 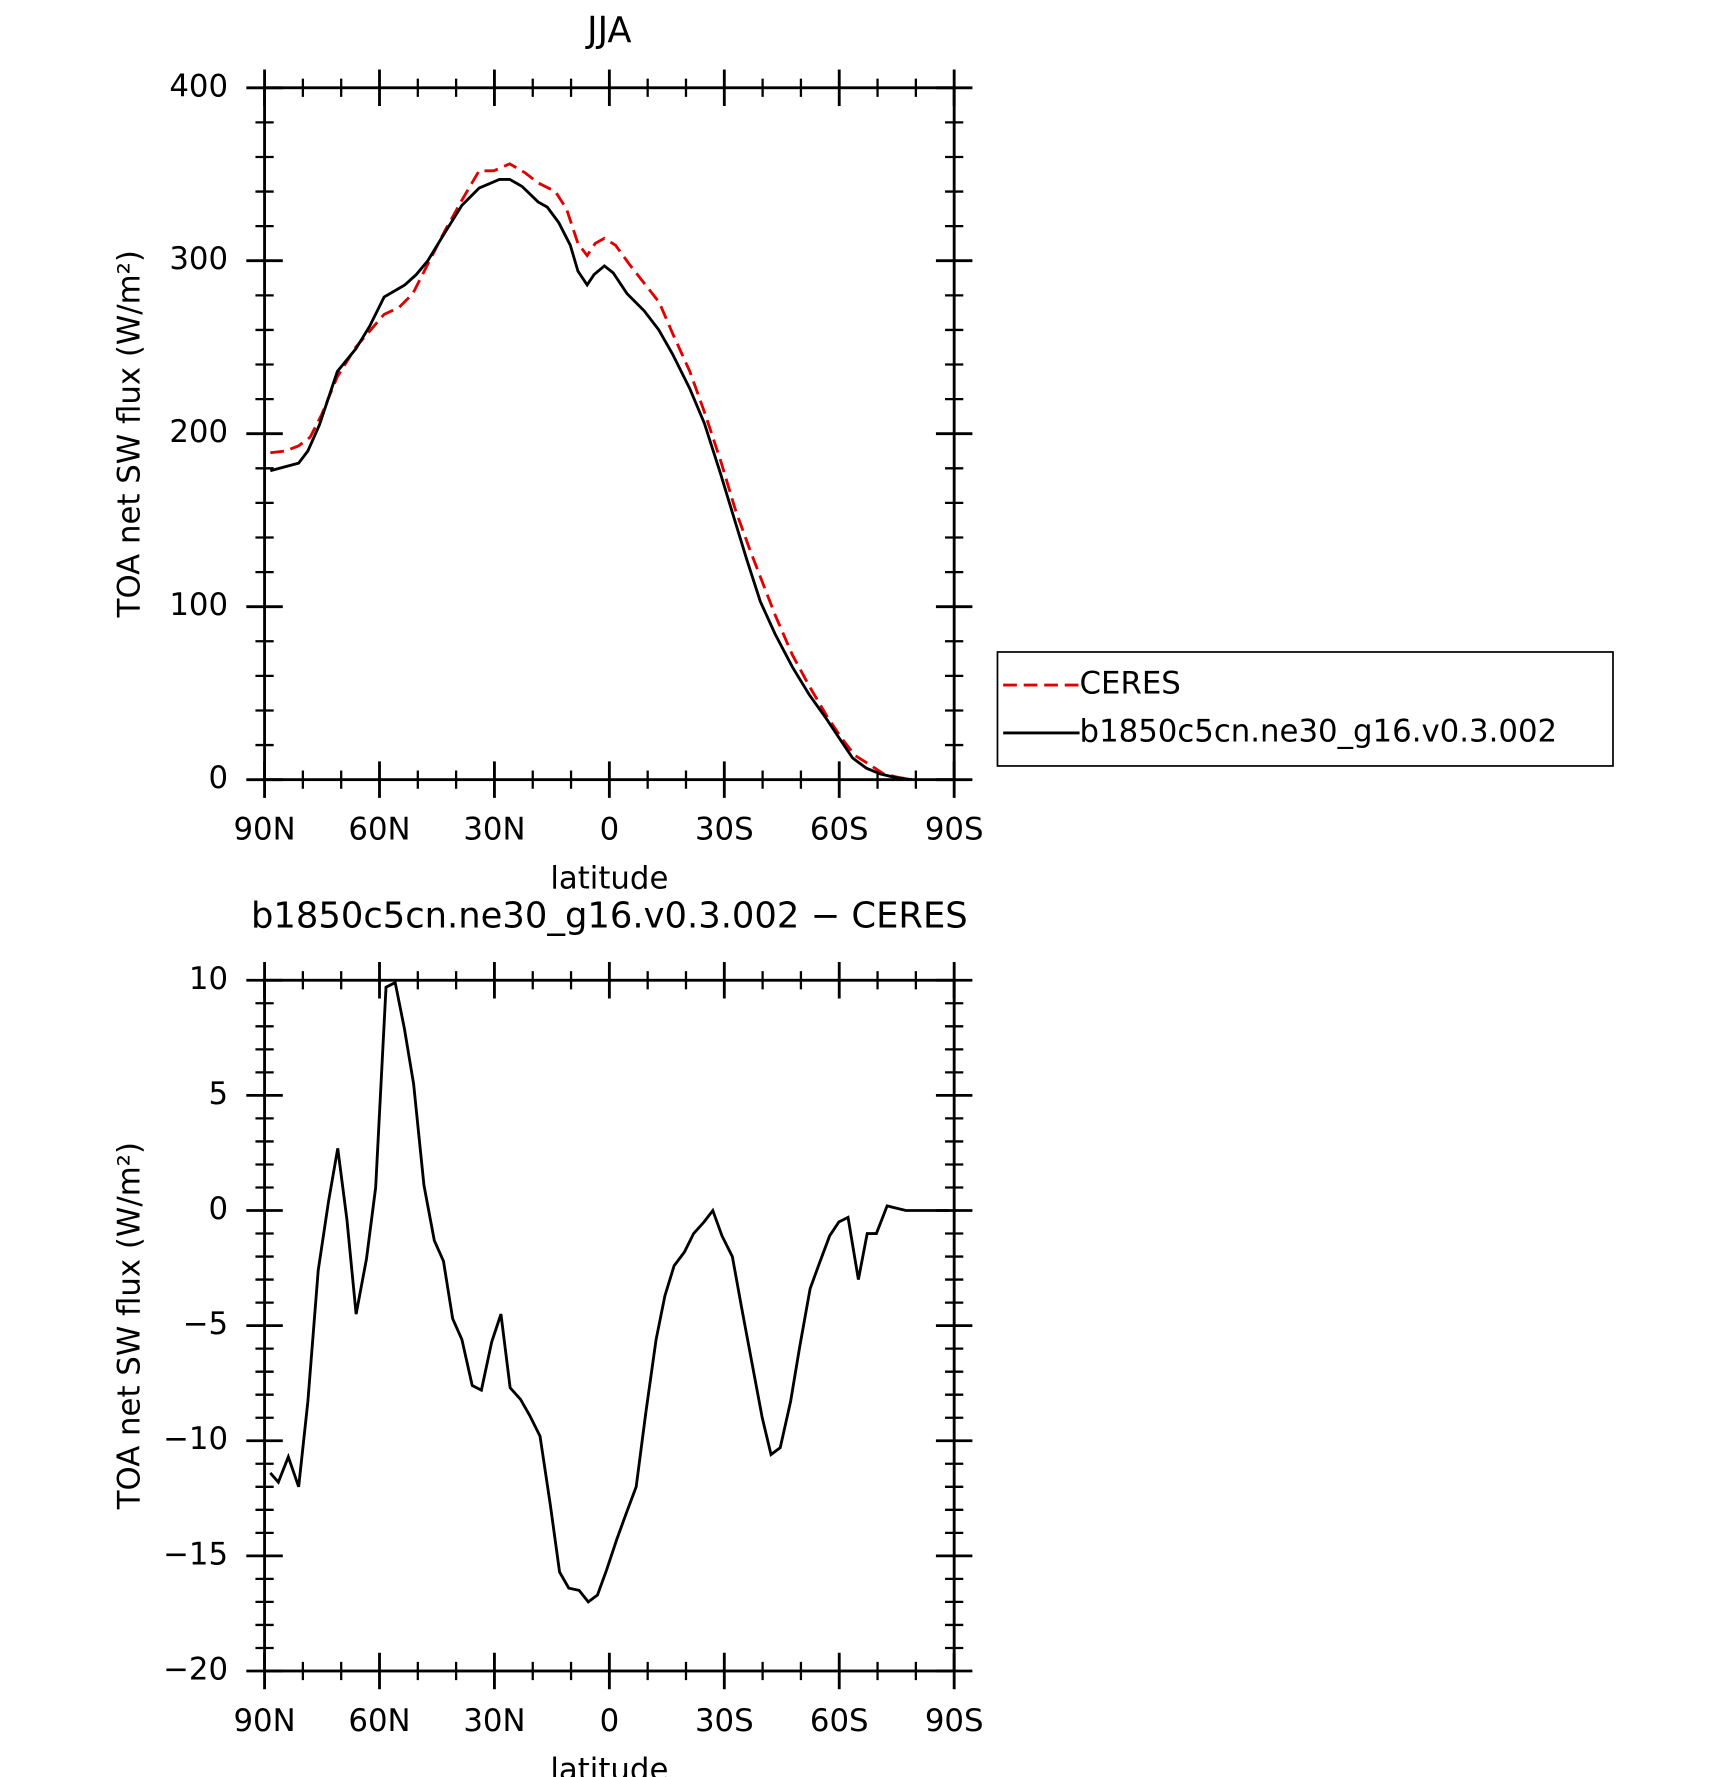 What do you see at coordinates (198, 259) in the screenshot?
I see `y-tick-label: 300` at bounding box center [198, 259].